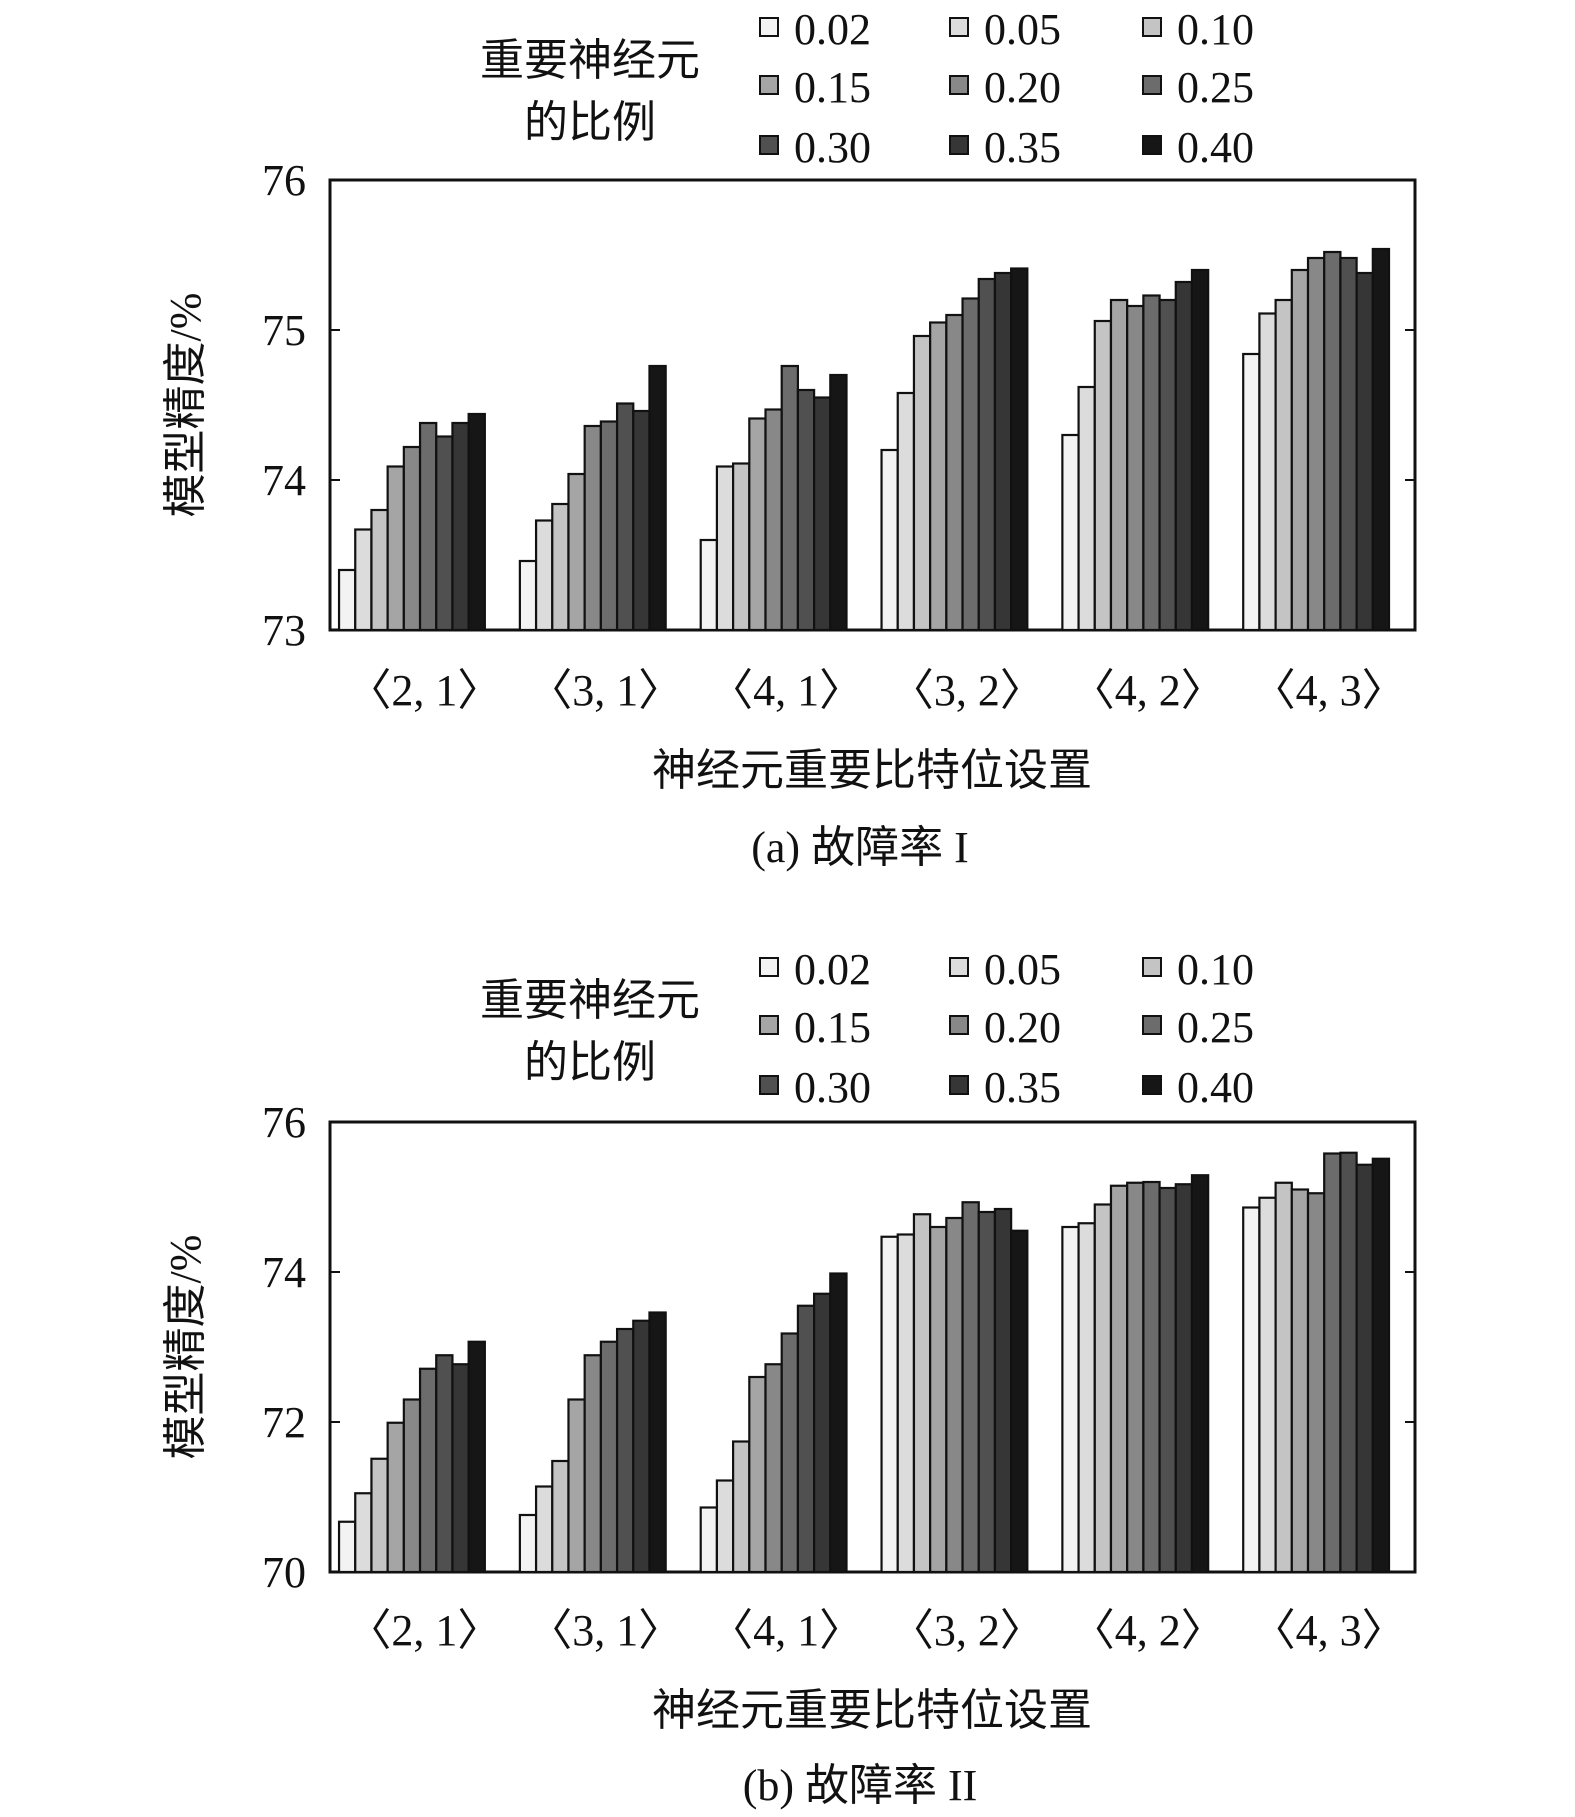 Image resolution: width=1575 pixels, height=1817 pixels. Describe the element at coordinates (185, 405) in the screenshot. I see `y-axis-label: 模型精度/%` at that location.